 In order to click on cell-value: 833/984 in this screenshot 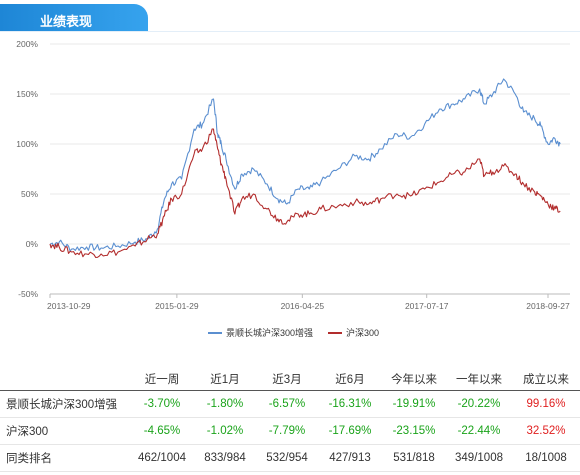, I will do `click(225, 458)`.